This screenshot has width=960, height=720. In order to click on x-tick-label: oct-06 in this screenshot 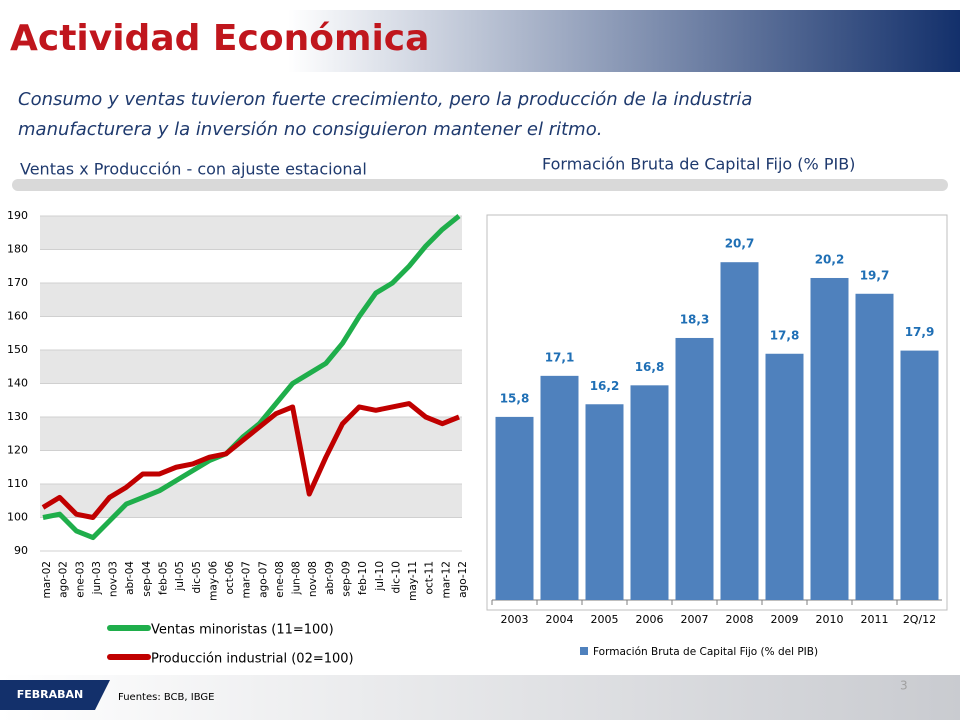, I will do `click(230, 578)`.